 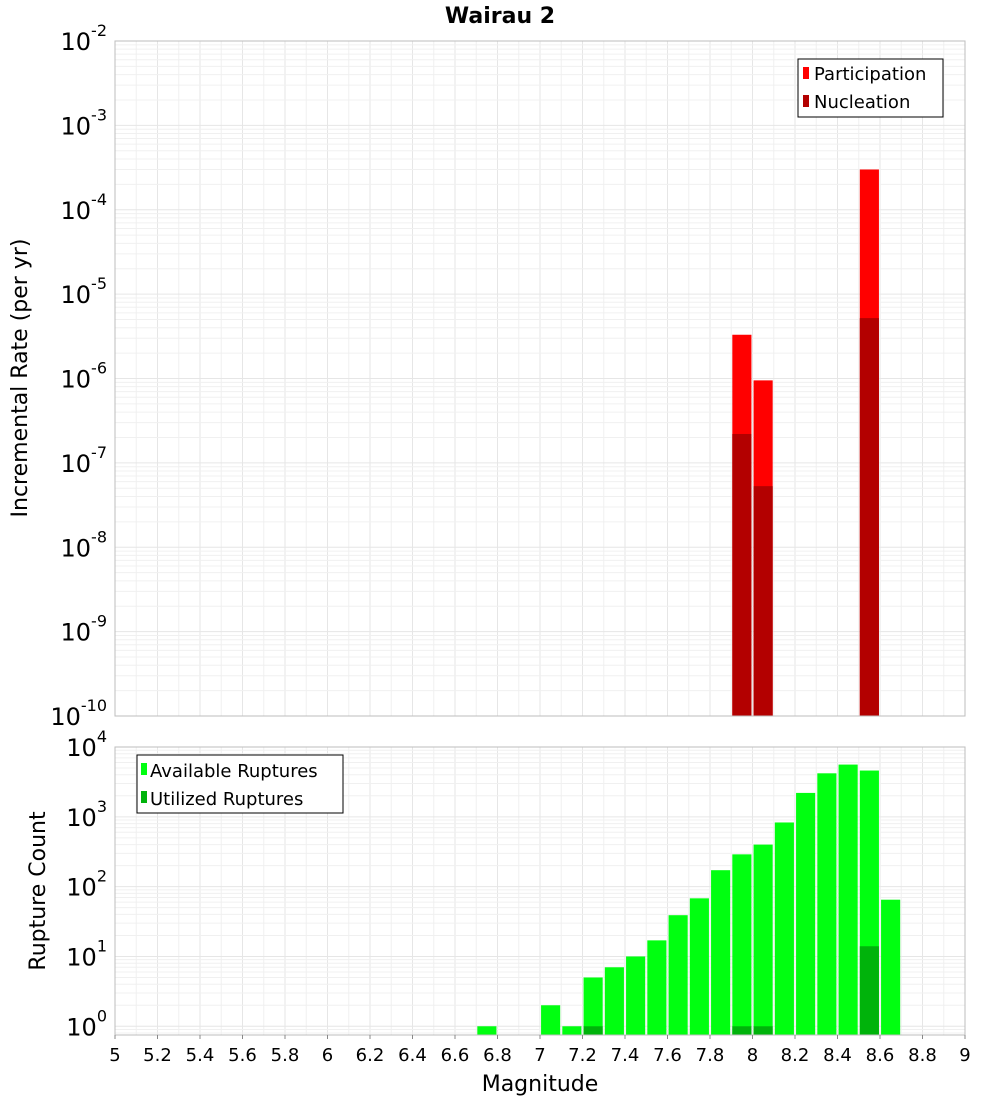 I want to click on rate-y-tick-label: 10⁻⁵, so click(x=84, y=291).